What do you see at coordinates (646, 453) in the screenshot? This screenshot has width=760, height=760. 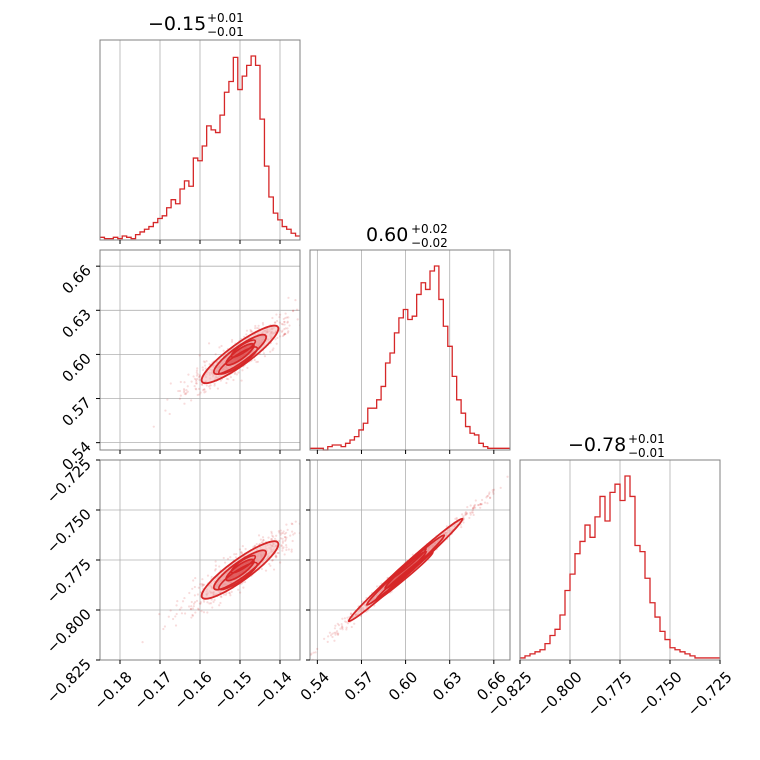 I see `title-param-2-lower-error: −0.01` at bounding box center [646, 453].